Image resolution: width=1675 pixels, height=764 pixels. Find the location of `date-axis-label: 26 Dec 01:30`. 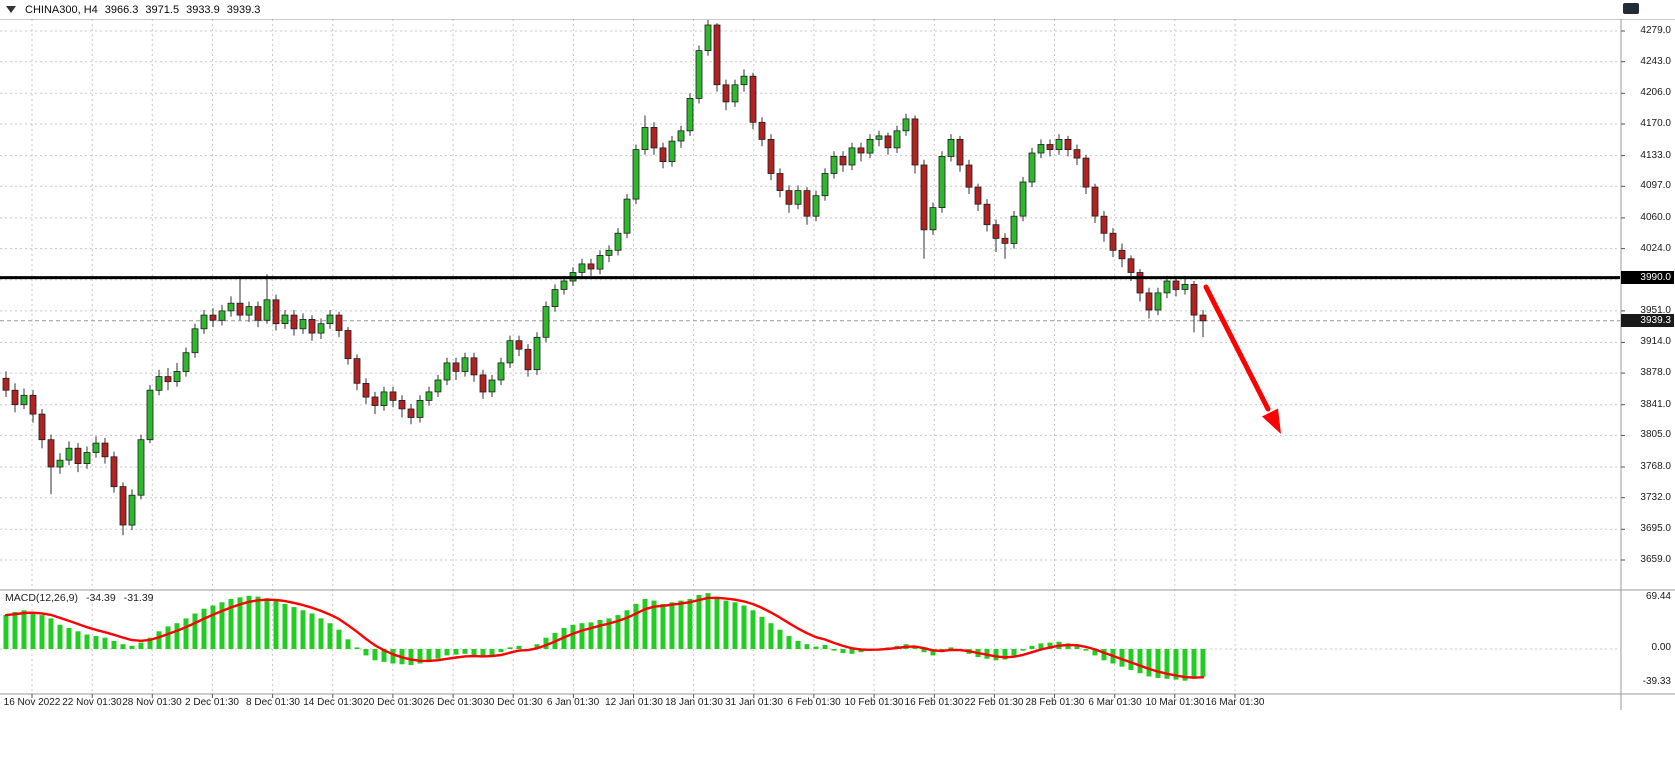

date-axis-label: 26 Dec 01:30 is located at coordinates (453, 702).